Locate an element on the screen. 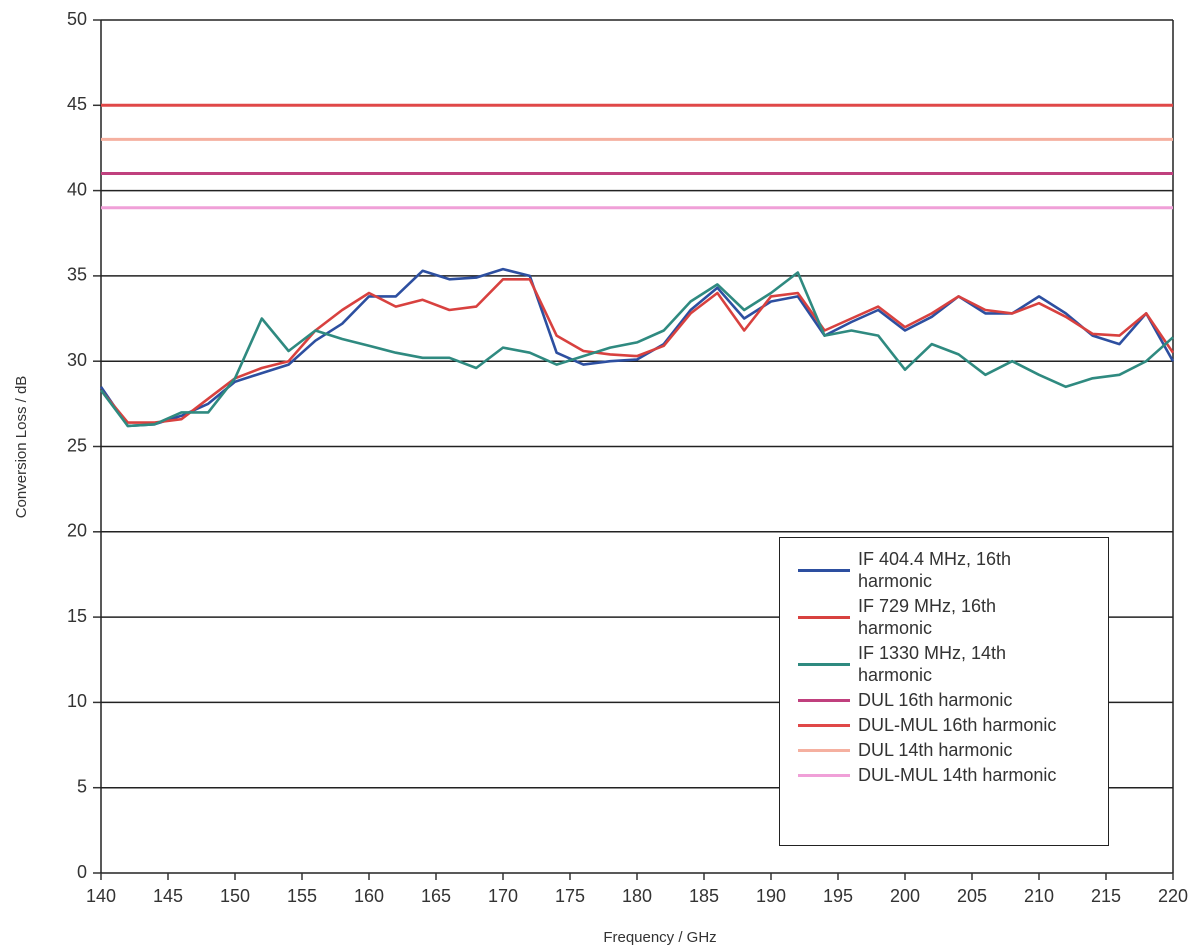  x-tick-label: 165 is located at coordinates (436, 896).